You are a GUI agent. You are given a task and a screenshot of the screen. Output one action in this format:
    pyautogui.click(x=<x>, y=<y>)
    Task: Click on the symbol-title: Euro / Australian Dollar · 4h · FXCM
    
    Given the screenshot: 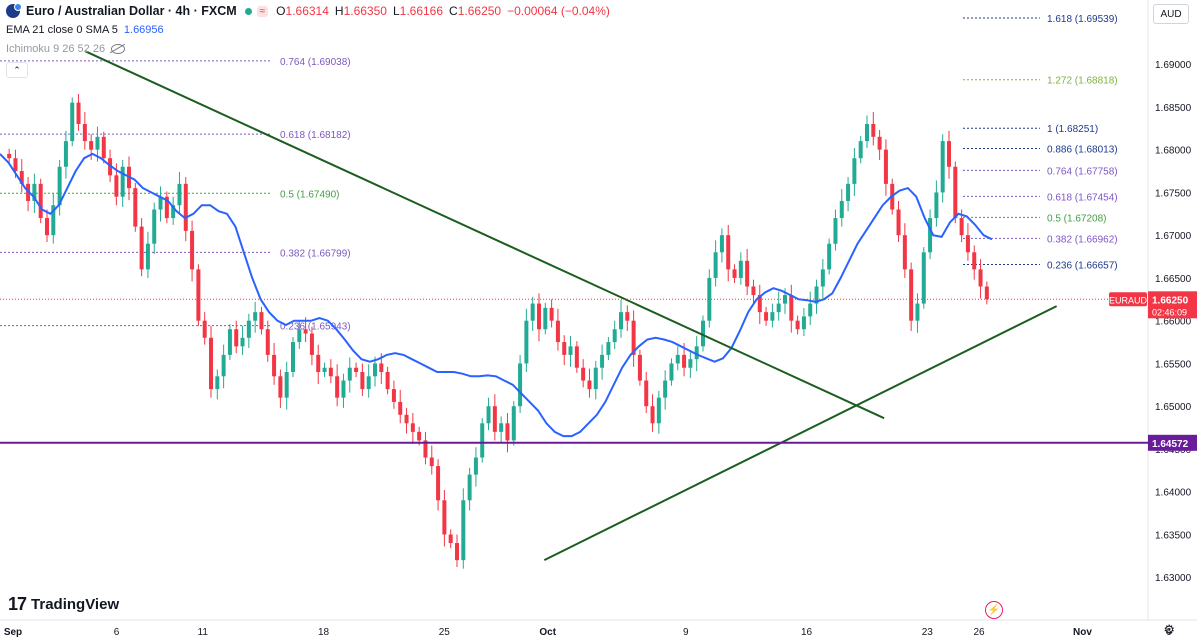 What is the action you would take?
    pyautogui.click(x=131, y=11)
    